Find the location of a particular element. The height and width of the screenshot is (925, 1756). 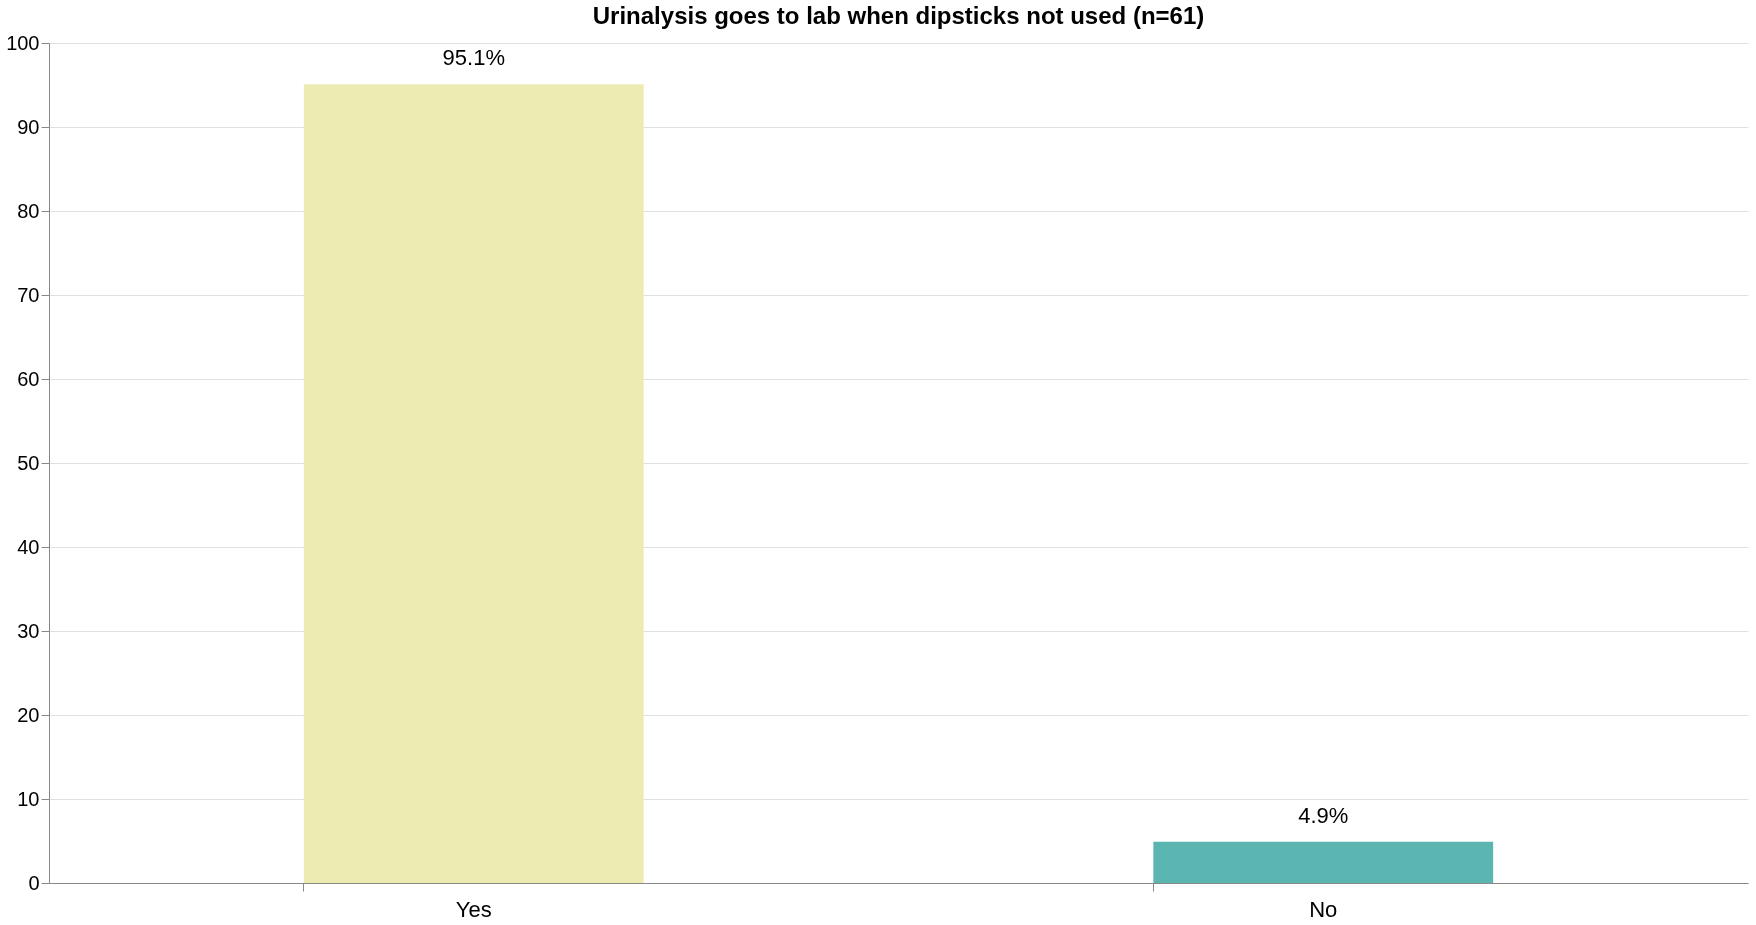

y-tick-label: 50 is located at coordinates (28, 462).